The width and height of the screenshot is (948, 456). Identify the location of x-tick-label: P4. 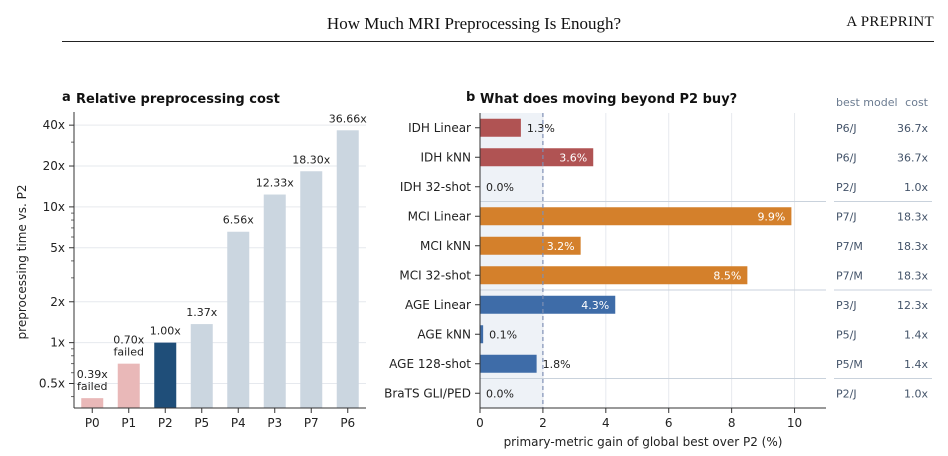
(238, 423).